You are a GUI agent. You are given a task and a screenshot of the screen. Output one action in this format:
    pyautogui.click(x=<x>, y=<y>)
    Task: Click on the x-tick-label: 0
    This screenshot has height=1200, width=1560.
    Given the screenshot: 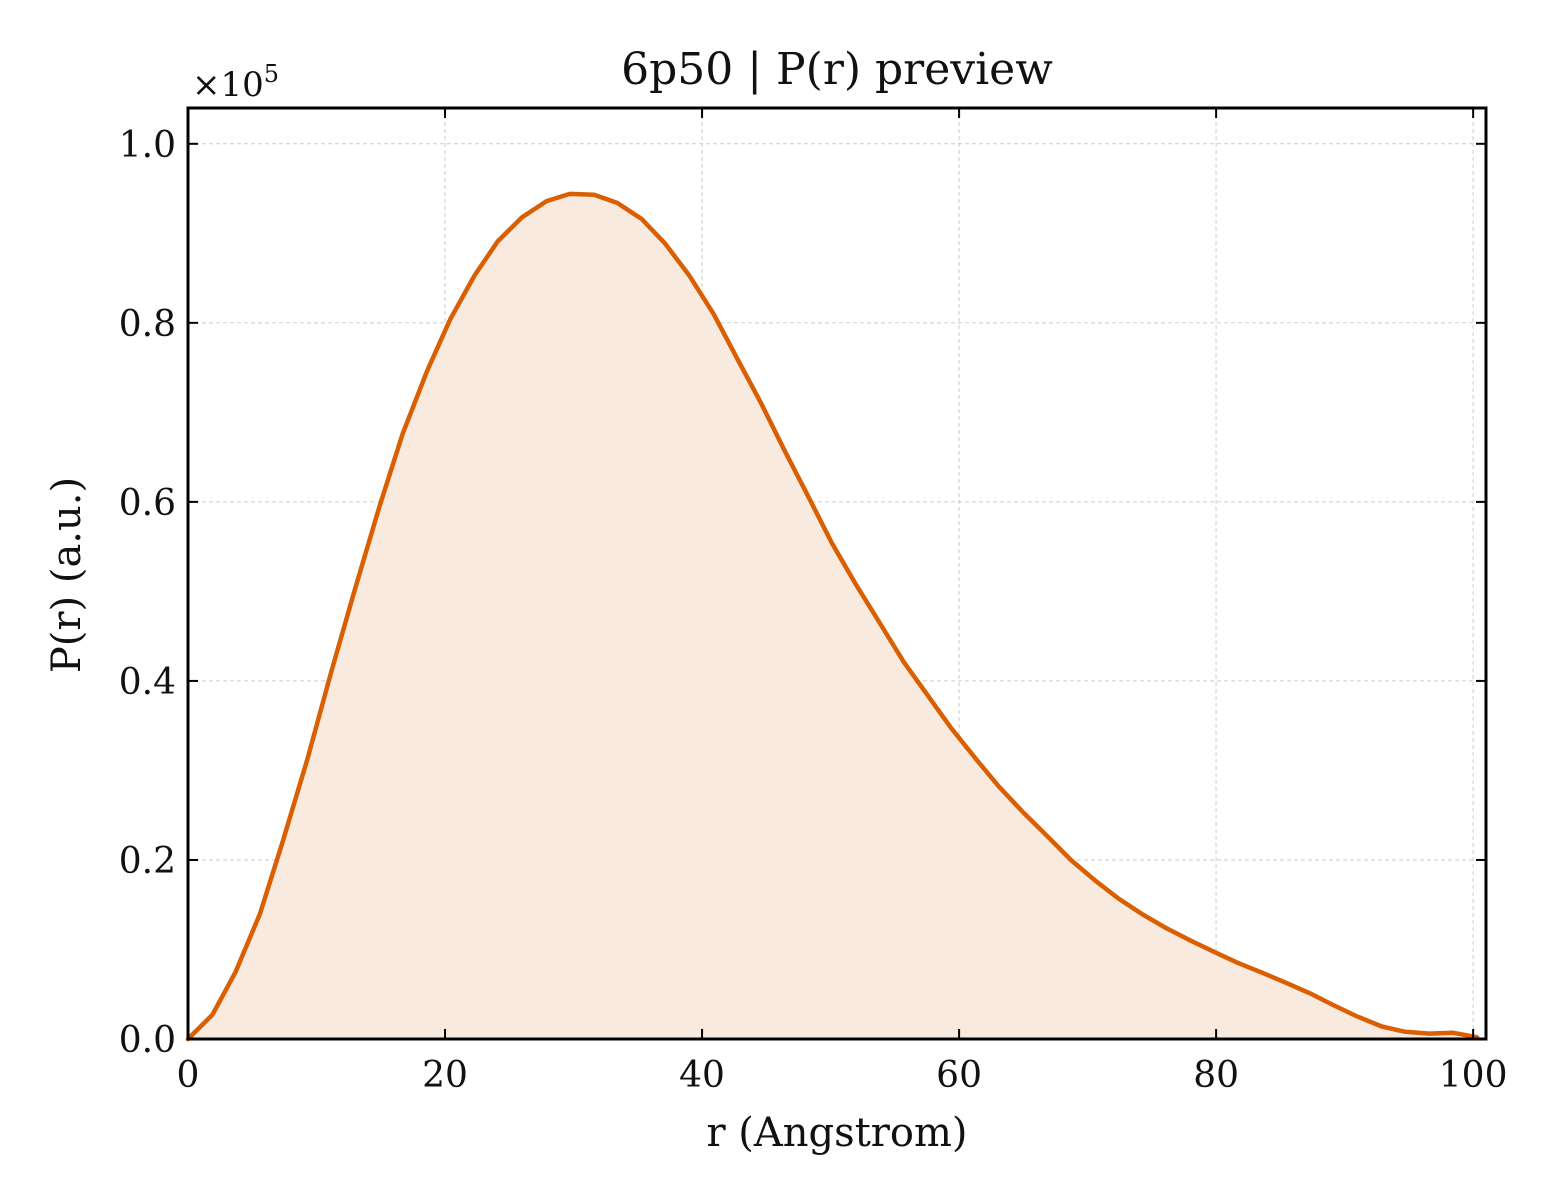 What is the action you would take?
    pyautogui.click(x=188, y=1075)
    